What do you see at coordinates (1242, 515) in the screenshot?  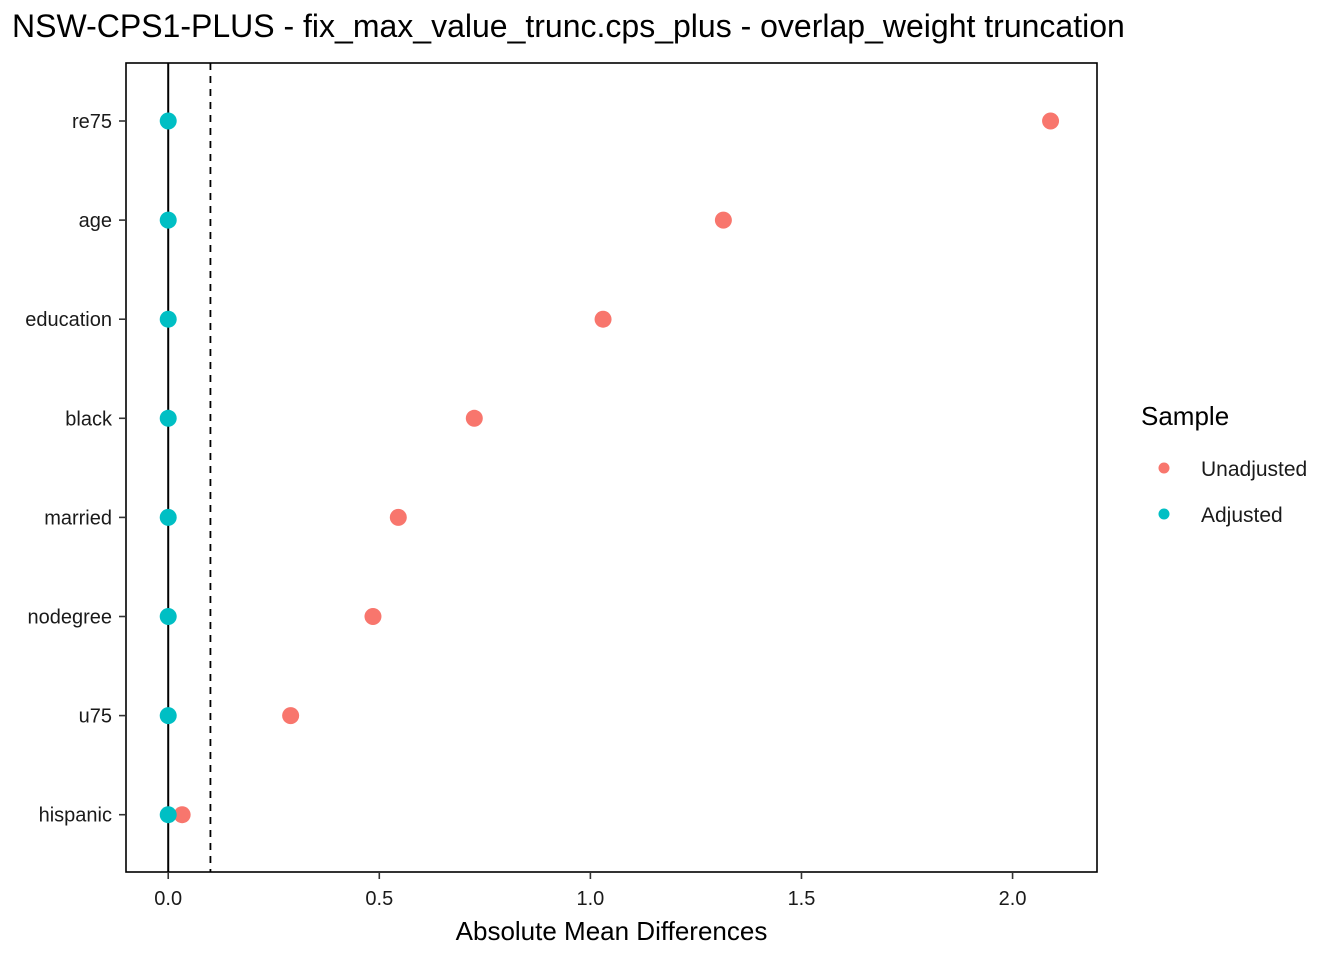 I see `legend-label: Adjusted` at bounding box center [1242, 515].